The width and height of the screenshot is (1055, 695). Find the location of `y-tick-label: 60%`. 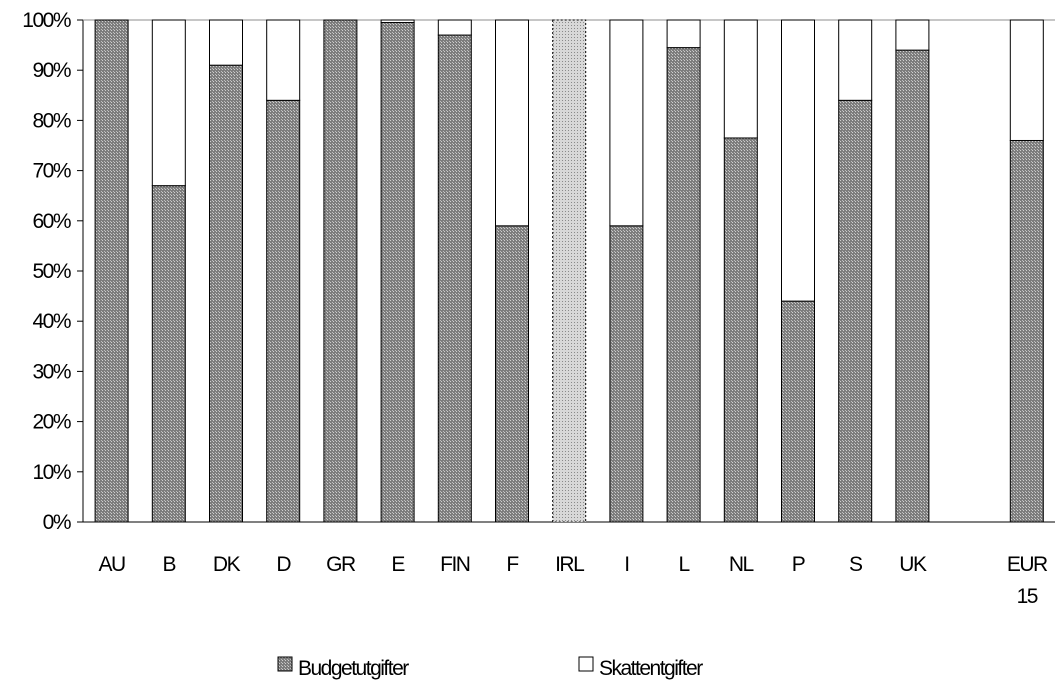

y-tick-label: 60% is located at coordinates (51, 221).